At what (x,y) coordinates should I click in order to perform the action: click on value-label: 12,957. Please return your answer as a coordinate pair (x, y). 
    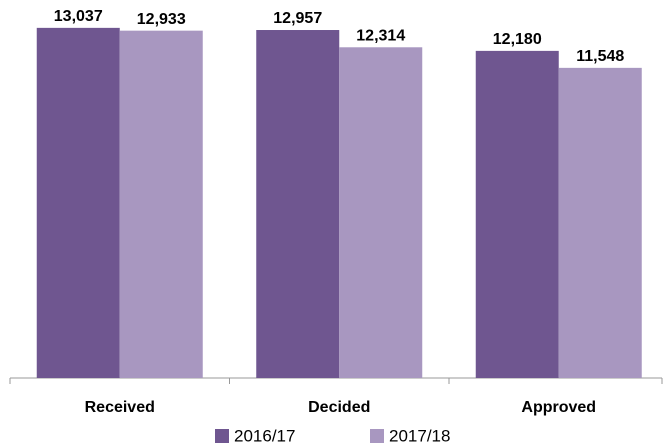
    Looking at the image, I should click on (297, 18).